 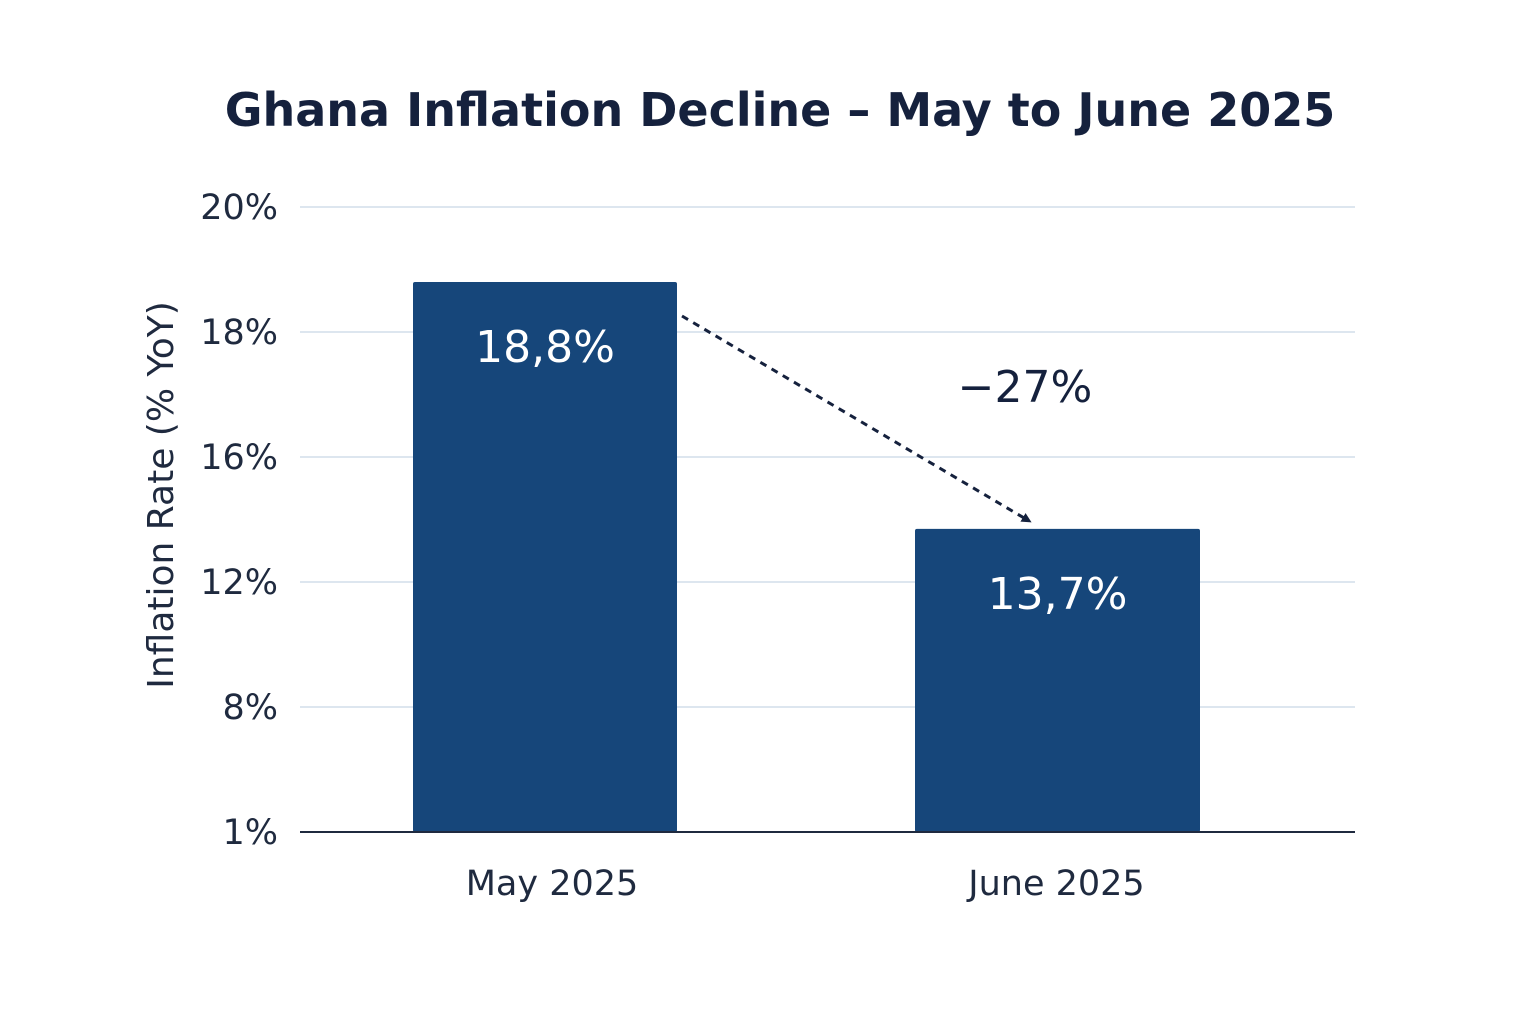 I want to click on y-tick-label: 8%, so click(x=250, y=708).